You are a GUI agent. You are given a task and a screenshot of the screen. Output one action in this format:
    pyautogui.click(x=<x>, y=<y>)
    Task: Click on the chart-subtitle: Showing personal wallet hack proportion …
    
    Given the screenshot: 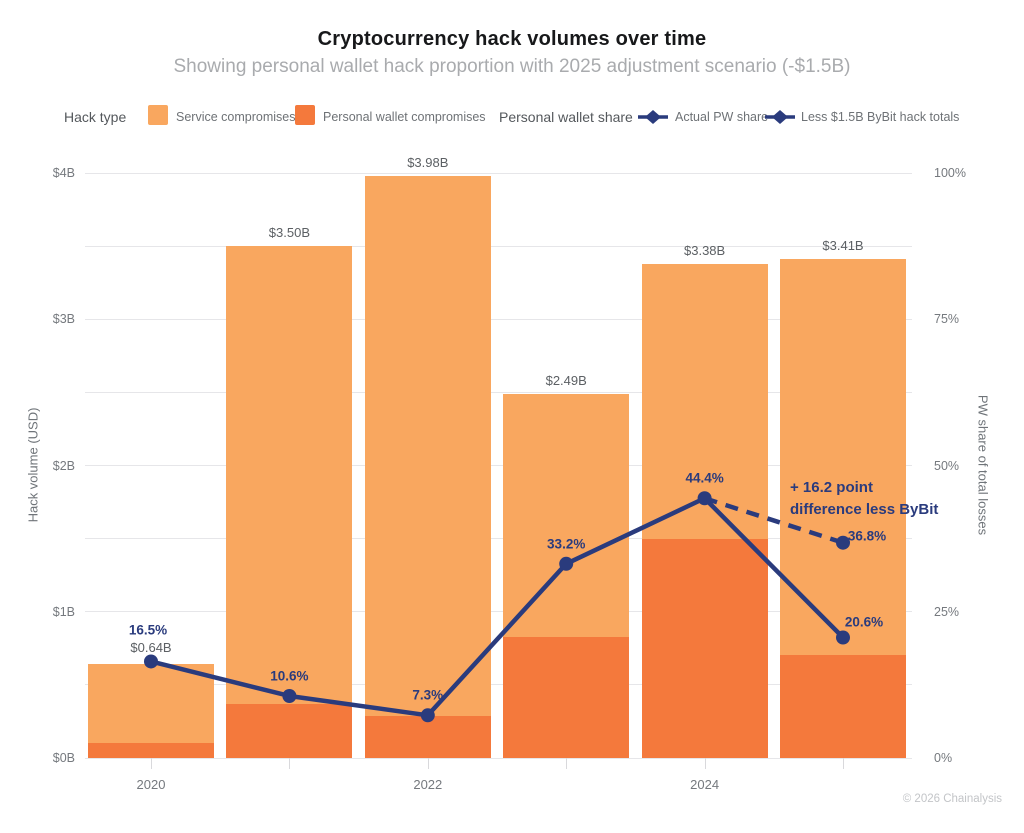 What is the action you would take?
    pyautogui.click(x=512, y=66)
    